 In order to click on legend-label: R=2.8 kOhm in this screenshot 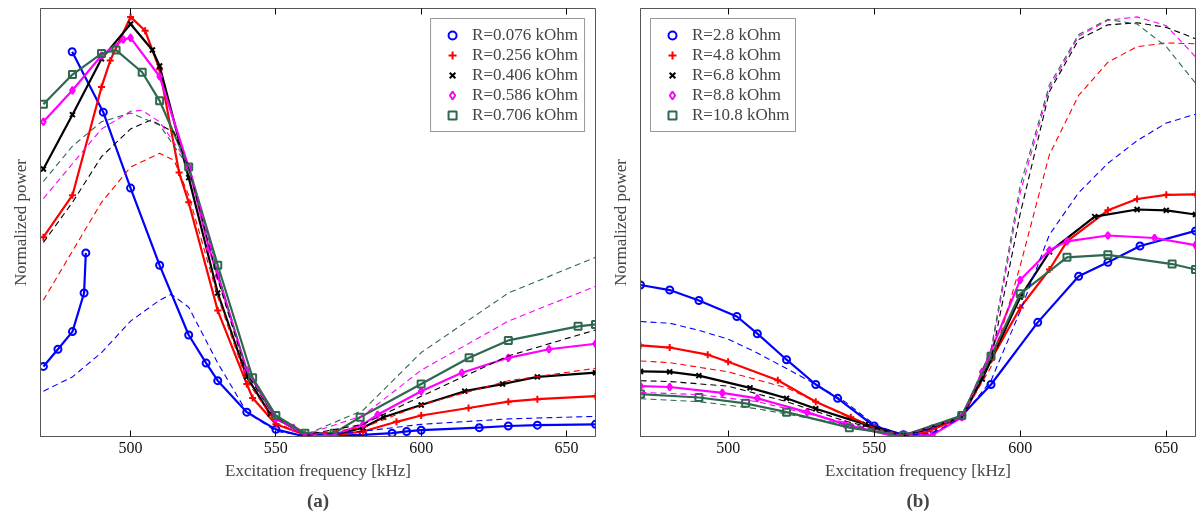, I will do `click(736, 35)`.